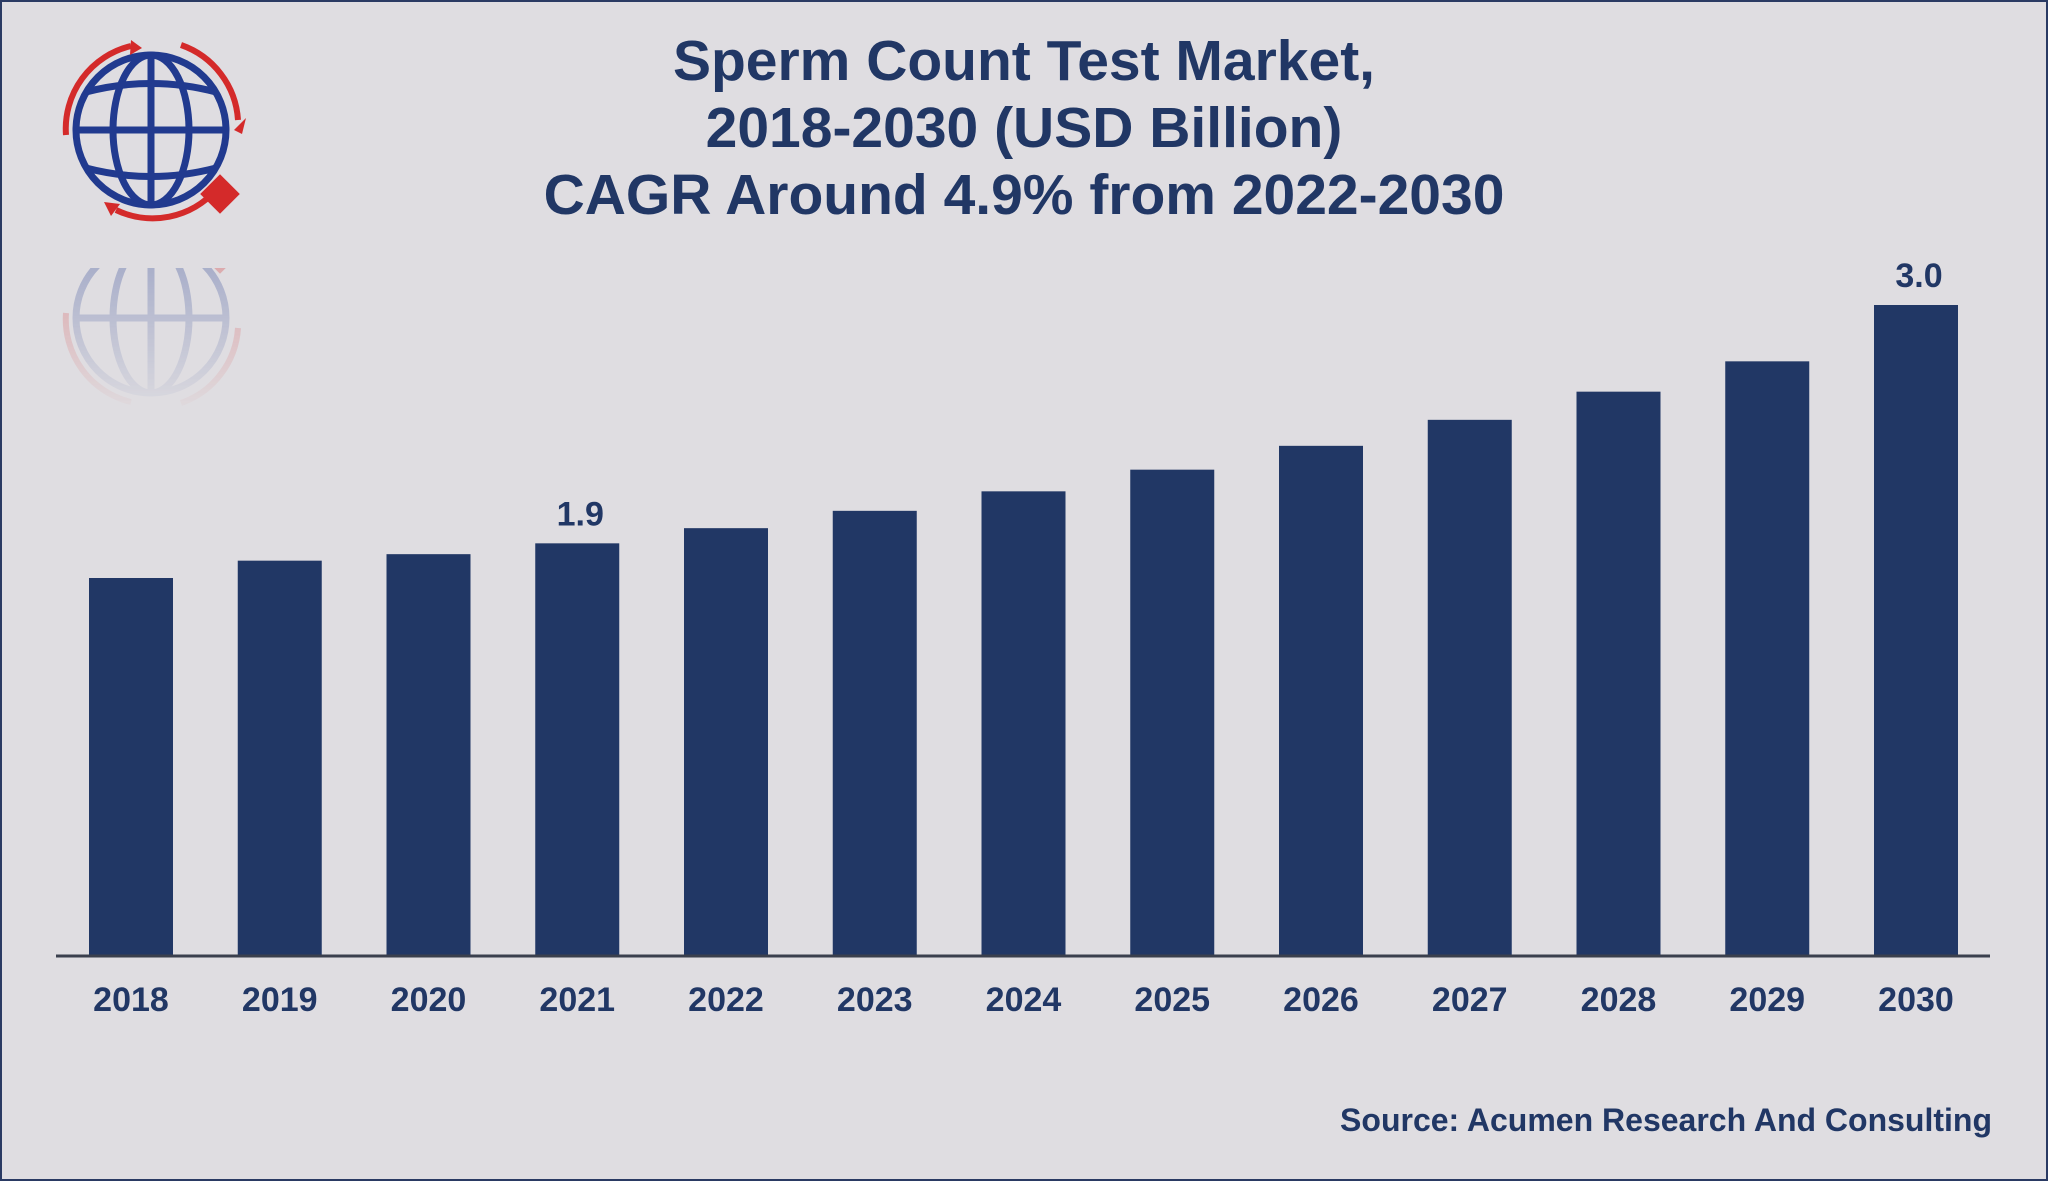 This screenshot has height=1181, width=2048. What do you see at coordinates (131, 1000) in the screenshot?
I see `x-tick-label-2018: 2018` at bounding box center [131, 1000].